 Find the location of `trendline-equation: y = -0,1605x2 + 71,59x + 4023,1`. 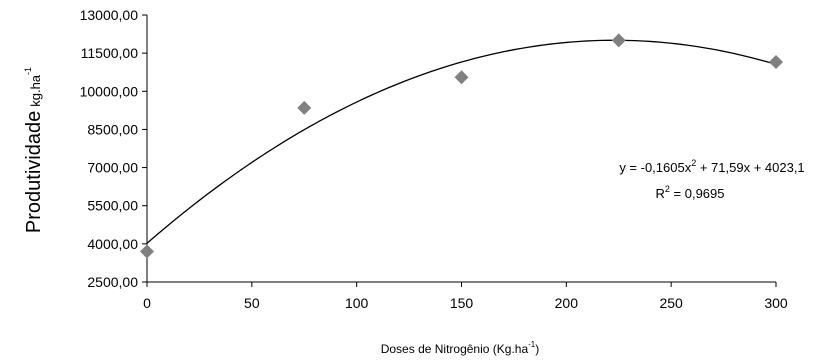

trendline-equation: y = -0,1605x2 + 71,59x + 4023,1 is located at coordinates (711, 166).